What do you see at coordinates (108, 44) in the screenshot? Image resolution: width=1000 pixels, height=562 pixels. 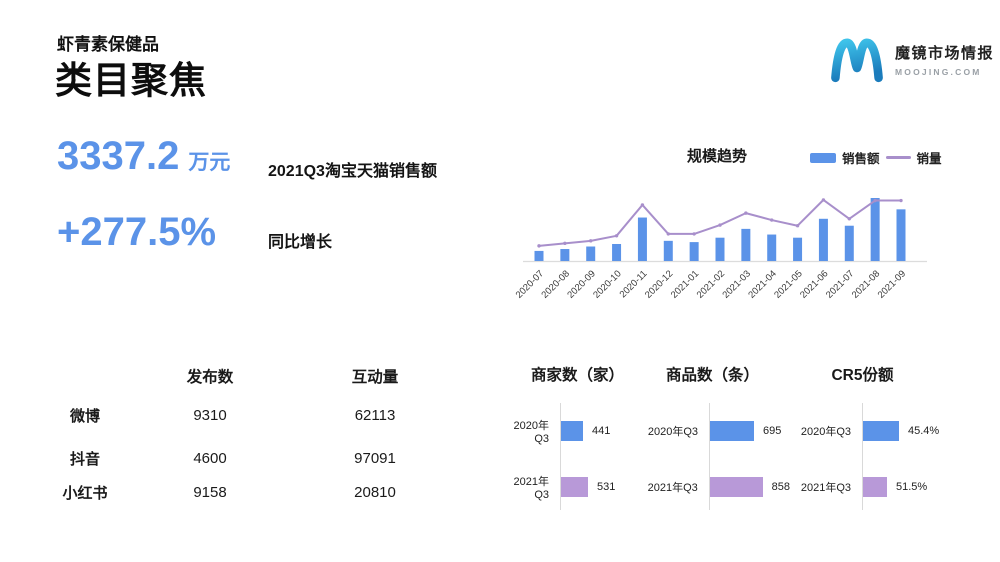 I see `category-label: 虾青素保健品` at bounding box center [108, 44].